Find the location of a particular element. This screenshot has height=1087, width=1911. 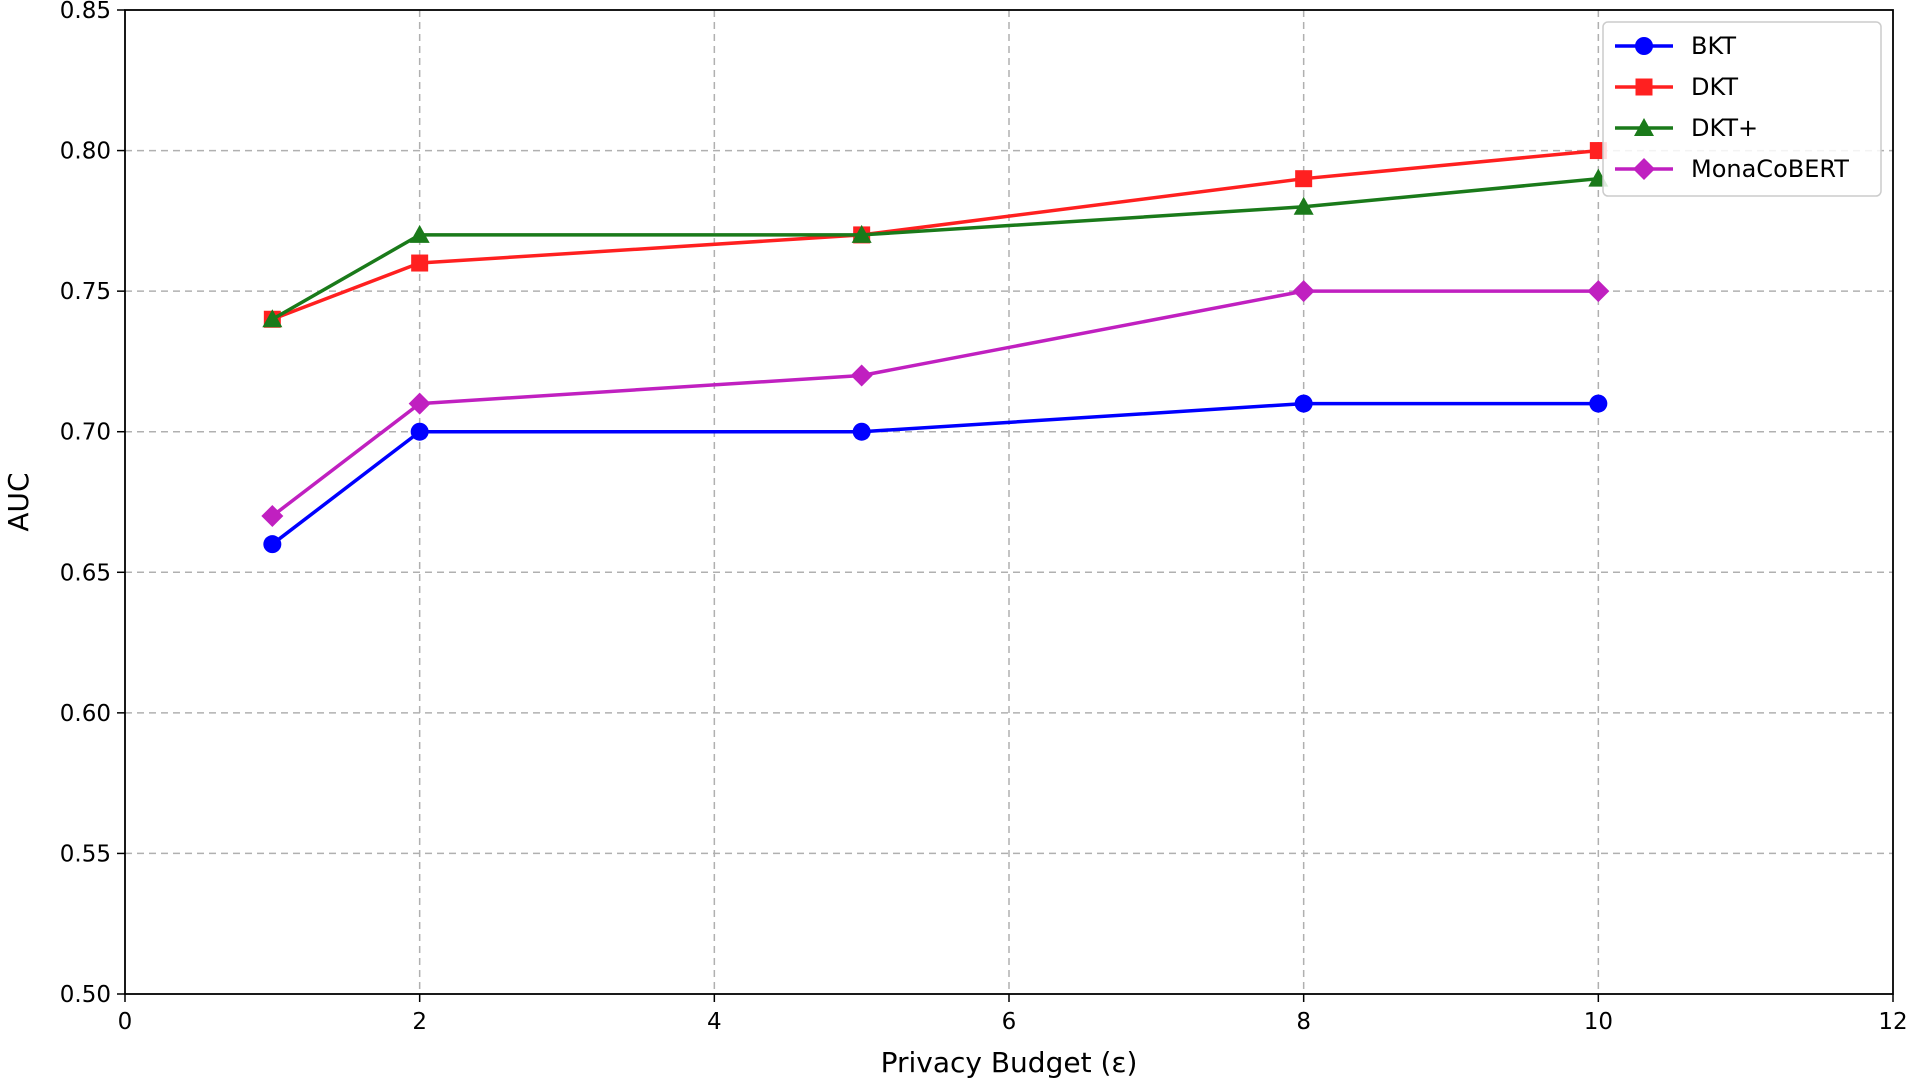

x-axis-label: Privacy Budget (ε) is located at coordinates (1009, 1062).